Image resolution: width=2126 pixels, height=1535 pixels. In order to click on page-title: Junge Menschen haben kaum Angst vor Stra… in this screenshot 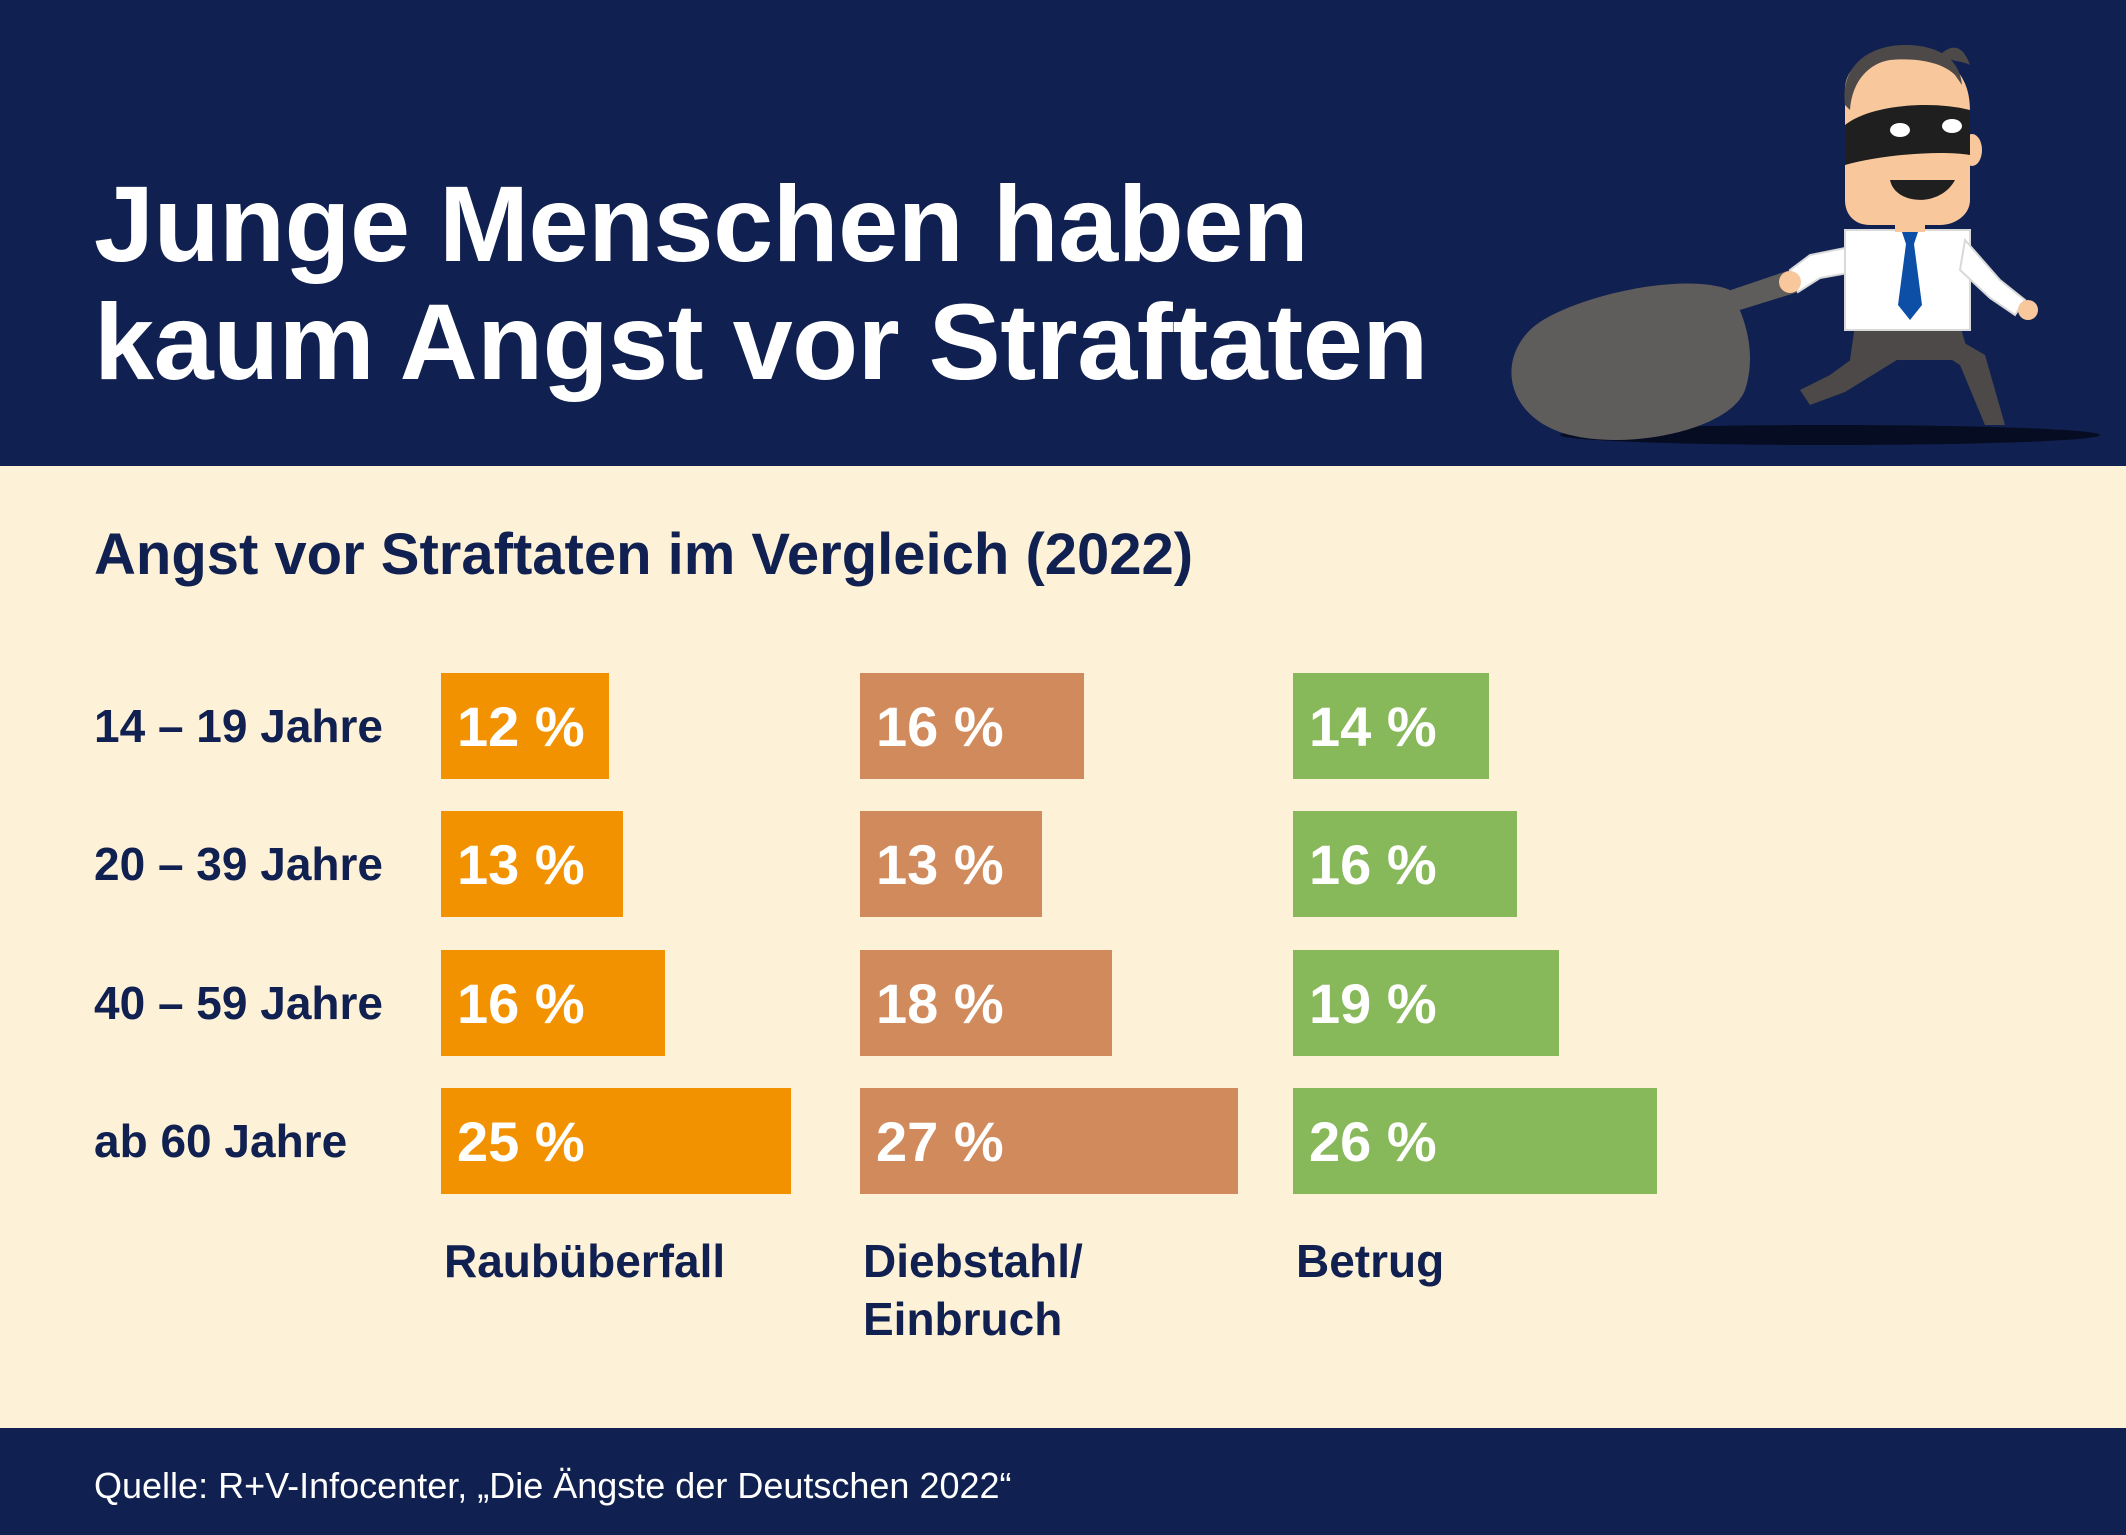, I will do `click(761, 283)`.